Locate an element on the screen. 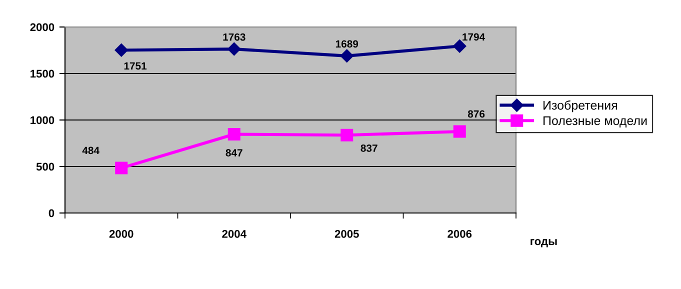 This screenshot has height=289, width=681. data-label: 1763 is located at coordinates (234, 37).